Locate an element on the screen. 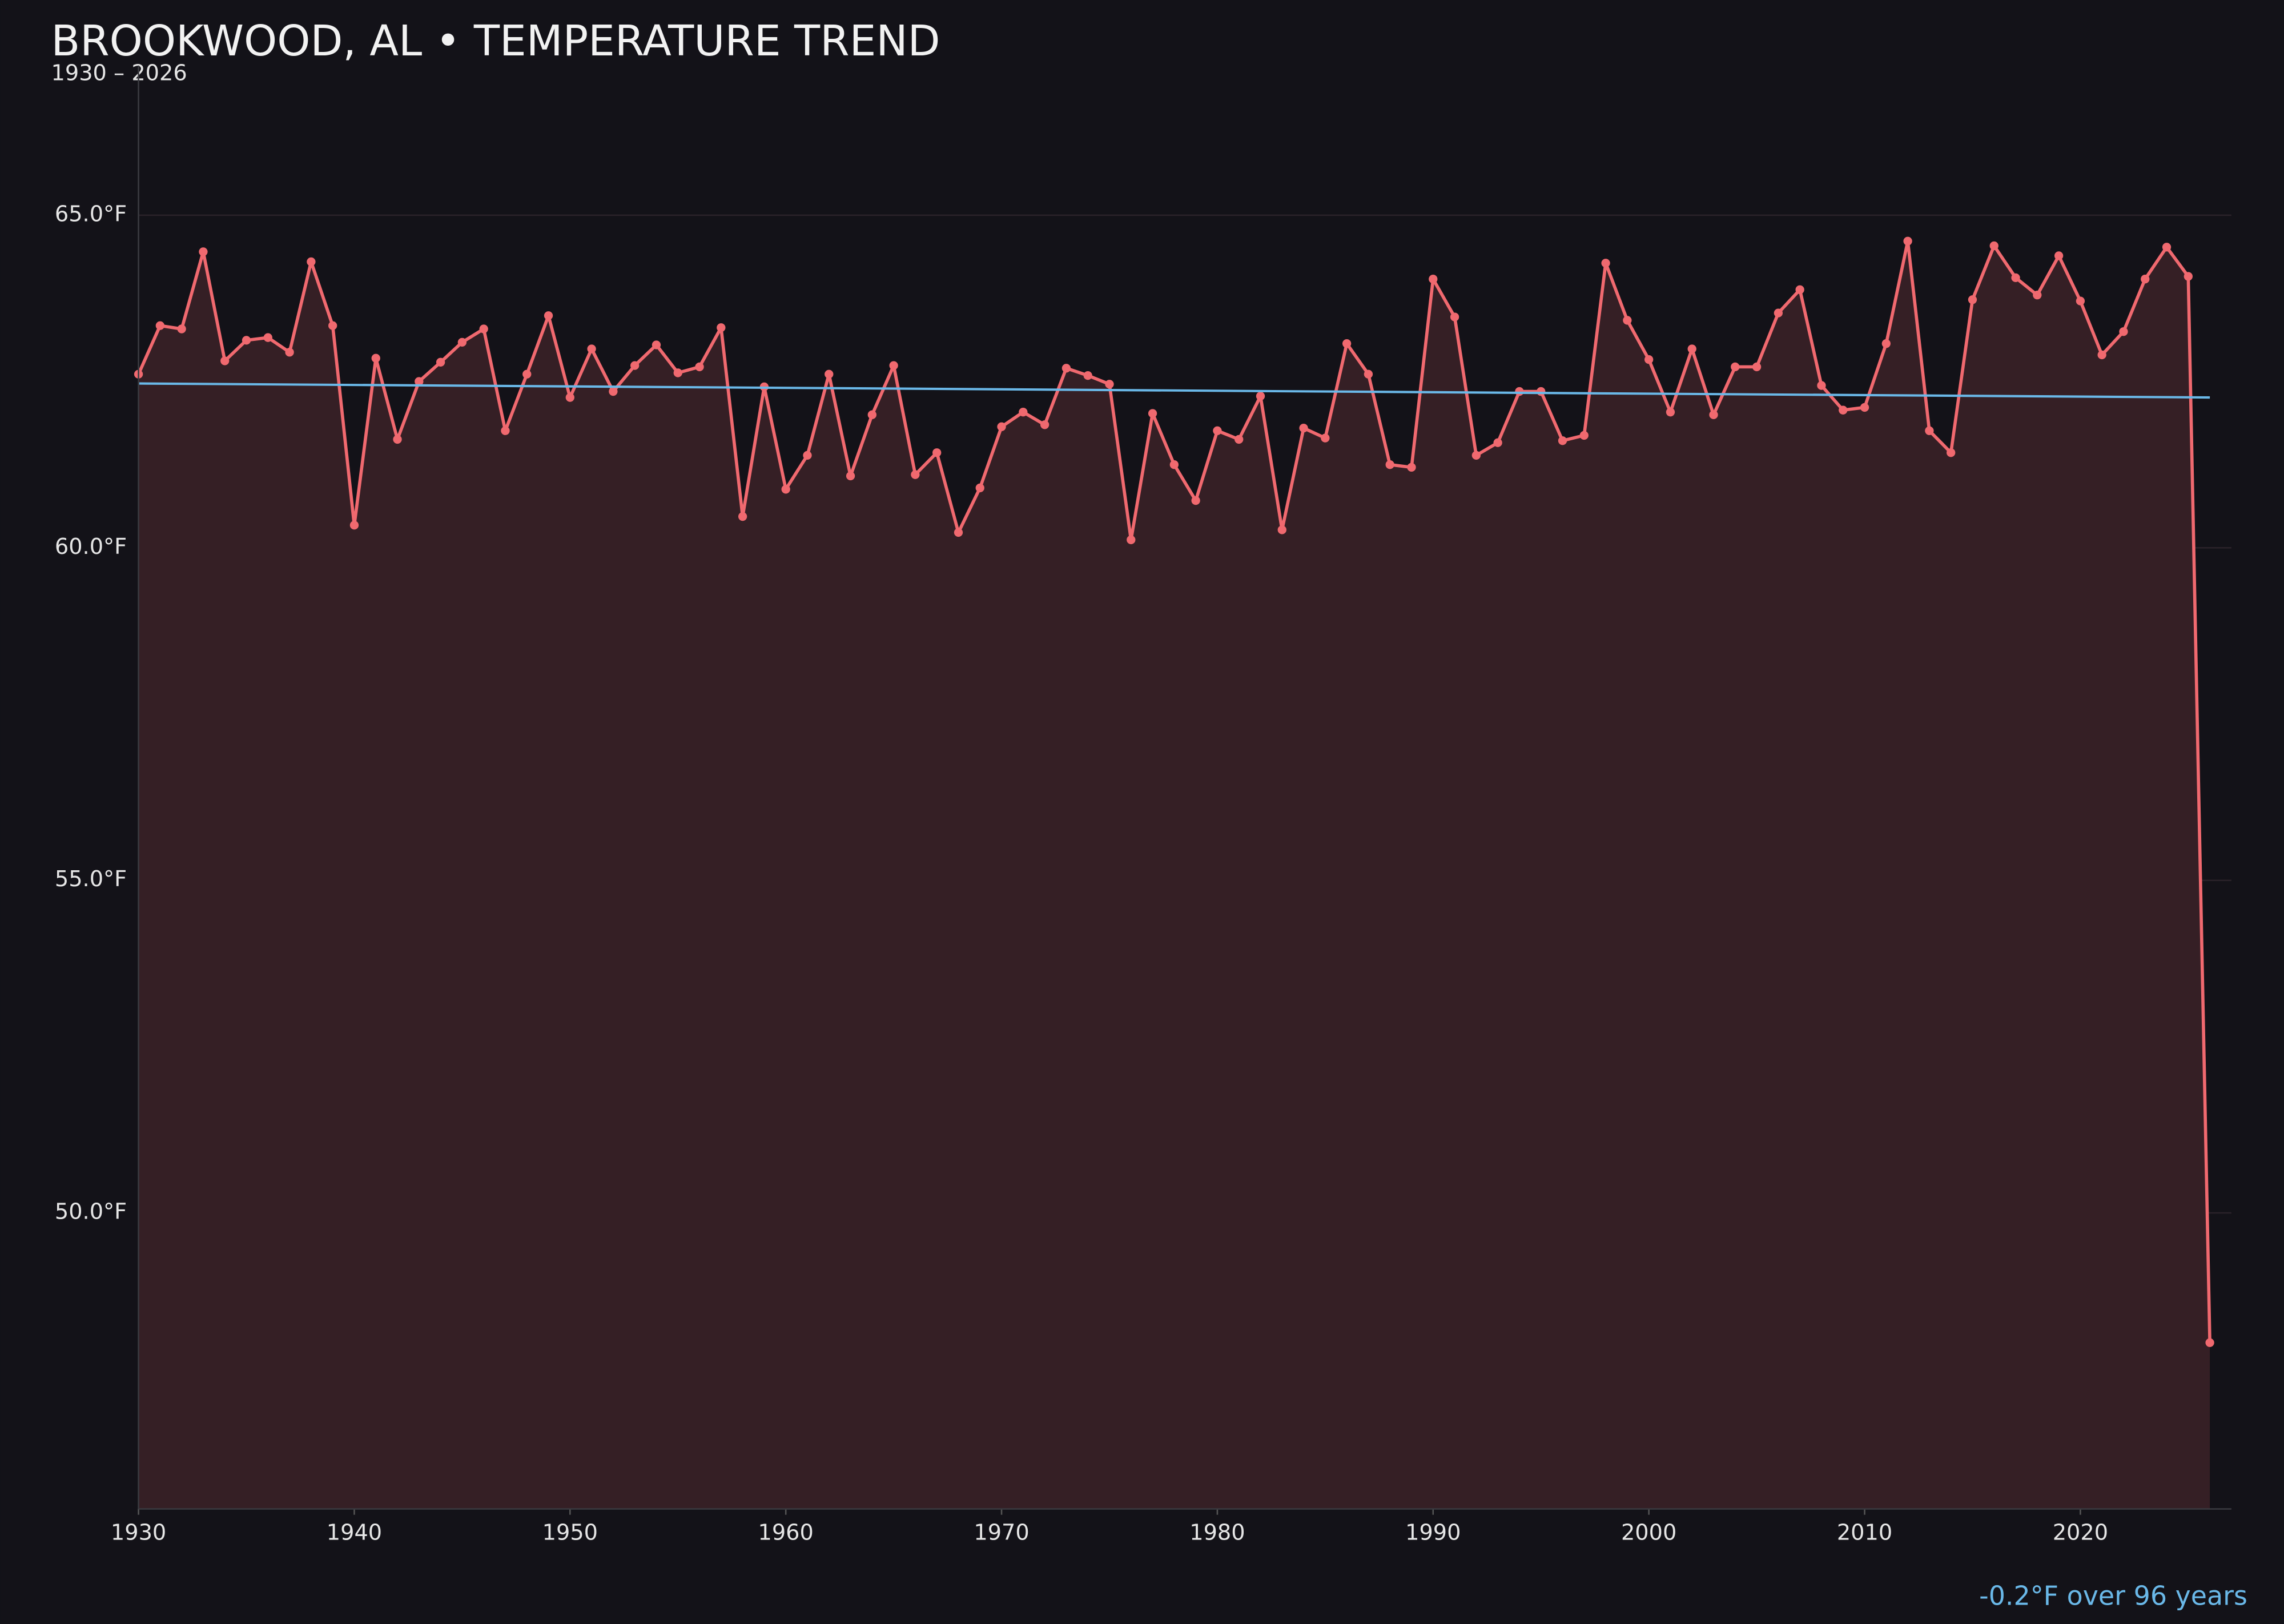 The height and width of the screenshot is (1624, 2284). x-tick-label: 1960 is located at coordinates (786, 1532).